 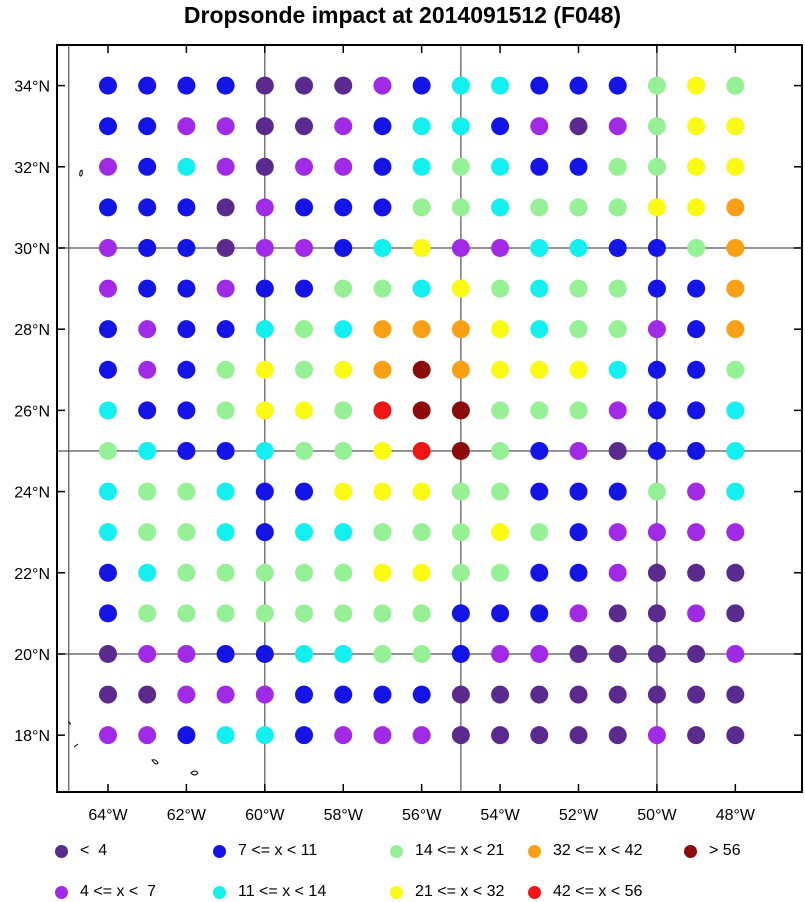 I want to click on lat-tick-label: 34°N, so click(x=32, y=87).